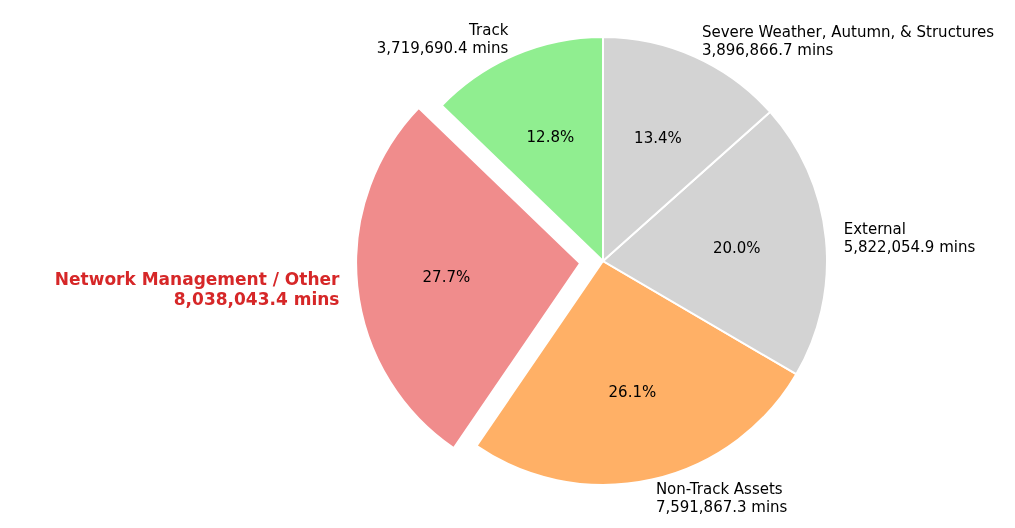  I want to click on slice-label: Severe Weather, Autumn, & Structures, so click(848, 32).